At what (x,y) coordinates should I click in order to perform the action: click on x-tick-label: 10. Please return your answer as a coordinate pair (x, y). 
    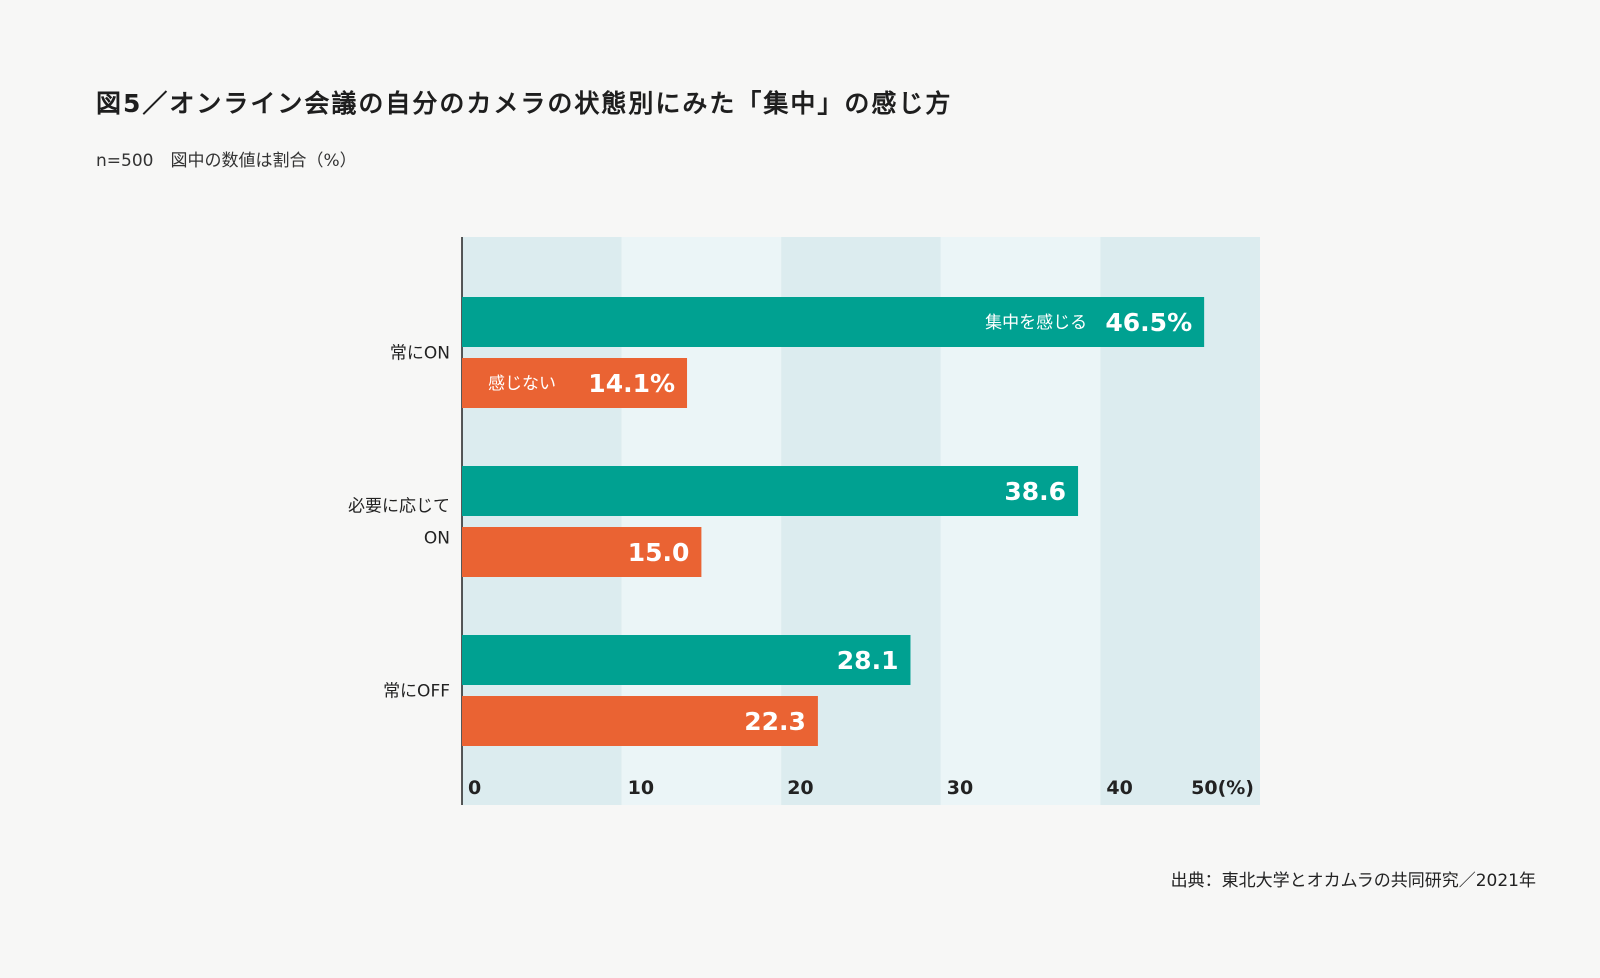
    Looking at the image, I should click on (641, 788).